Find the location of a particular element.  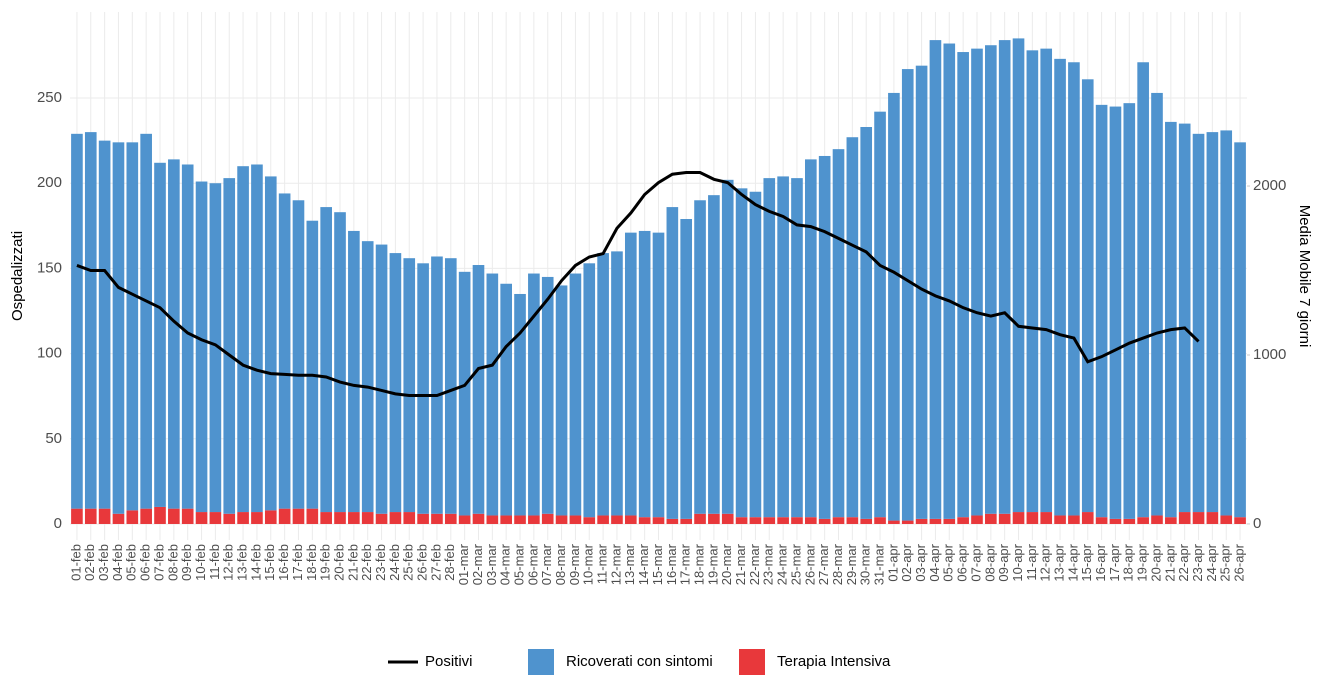

x-tick-label: 23-apr is located at coordinates (1197, 562).